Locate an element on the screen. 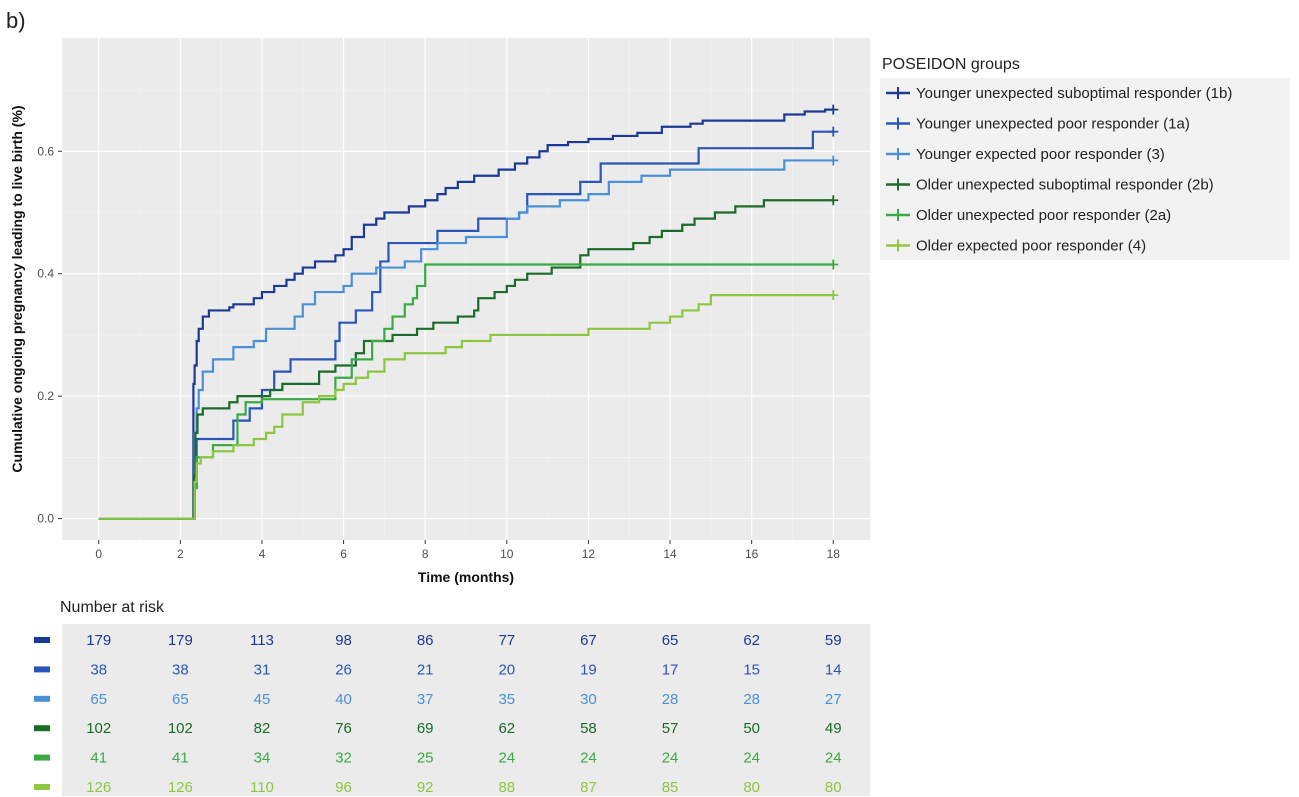 This screenshot has width=1299, height=797. risk-table-title: Number at risk is located at coordinates (112, 607).